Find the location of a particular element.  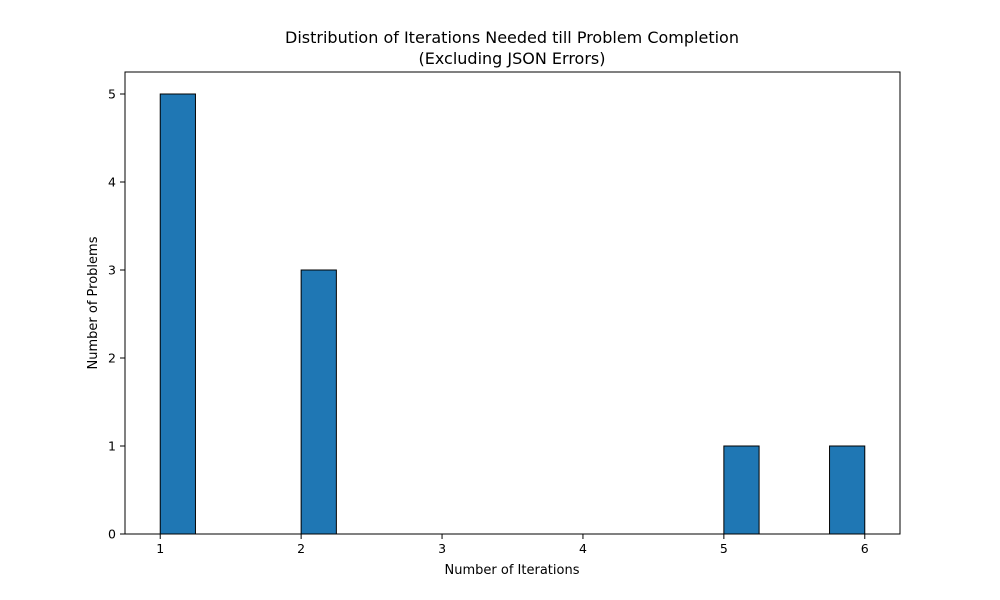

y-ticks-group: 0 1 2 3 4 5 is located at coordinates (116, 314).